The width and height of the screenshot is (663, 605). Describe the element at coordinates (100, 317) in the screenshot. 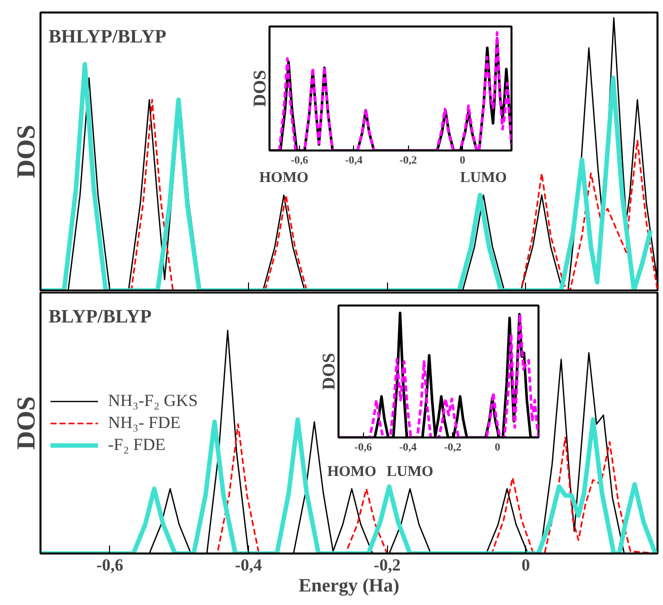

I see `text: BLYP/BLYP` at that location.